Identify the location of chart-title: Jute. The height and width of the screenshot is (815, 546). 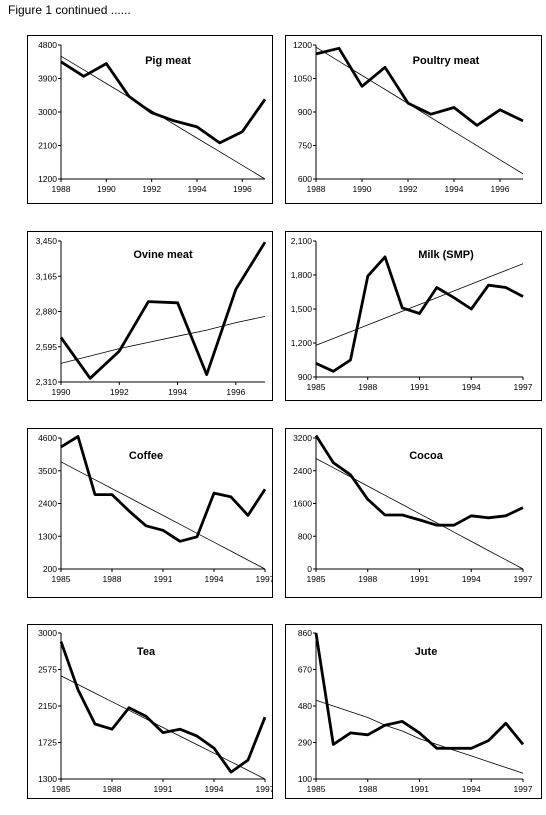
(426, 652).